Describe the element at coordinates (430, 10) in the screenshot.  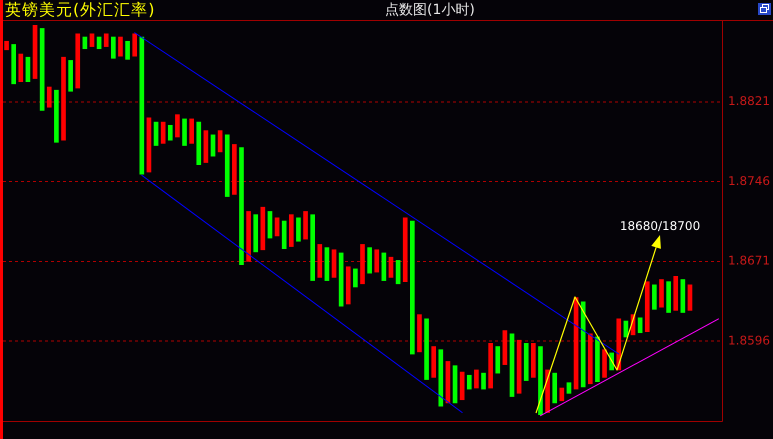
I see `chart-subtitle: 点数图(1小时)` at that location.